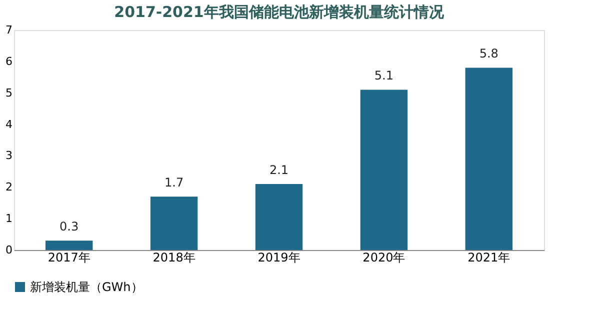 This screenshot has width=597, height=331. I want to click on chart-title: 2017-2021年我国储能电池新增装机量统计情况, so click(279, 12).